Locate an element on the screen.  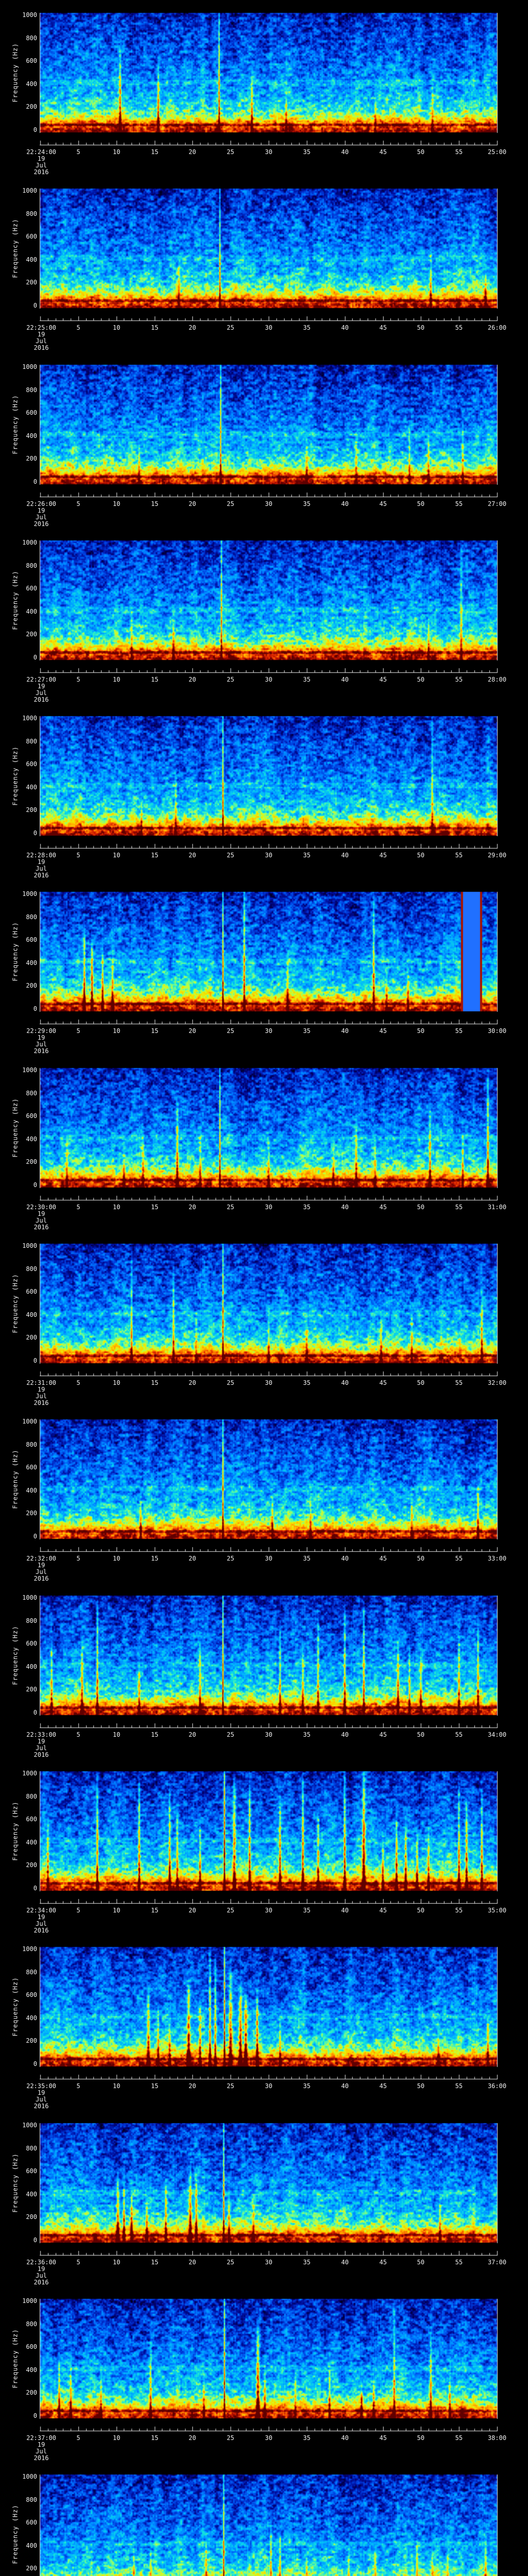
x-start-time-label: 22:24:00 is located at coordinates (41, 152).